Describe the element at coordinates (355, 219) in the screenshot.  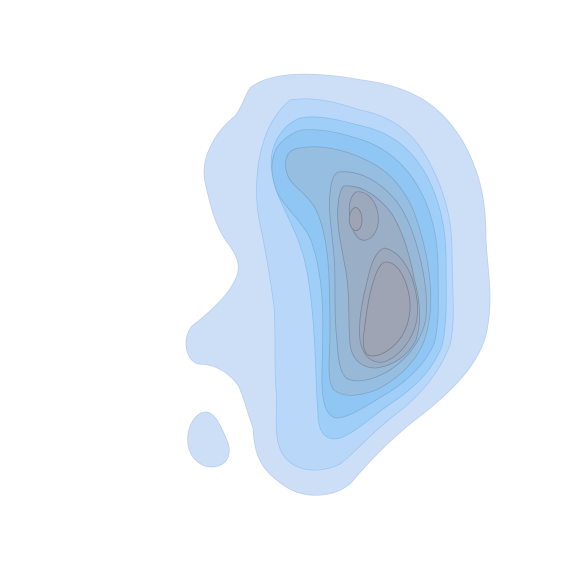
I see `contour-region-upper-peak` at that location.